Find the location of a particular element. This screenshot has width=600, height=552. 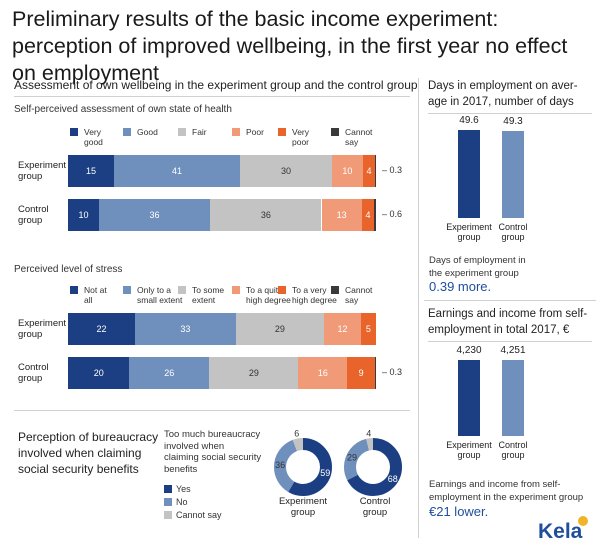

health-legend-label: Very poor is located at coordinates (301, 137).